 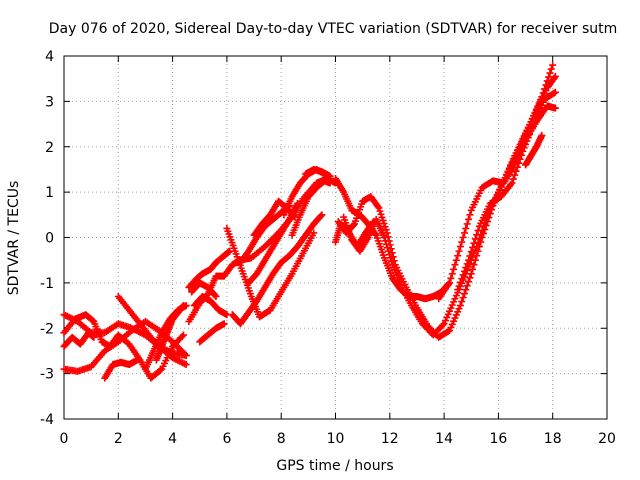 I want to click on x-tick-labels: 0 2 4 6 8 10 12 14 16 18 20, so click(x=338, y=439).